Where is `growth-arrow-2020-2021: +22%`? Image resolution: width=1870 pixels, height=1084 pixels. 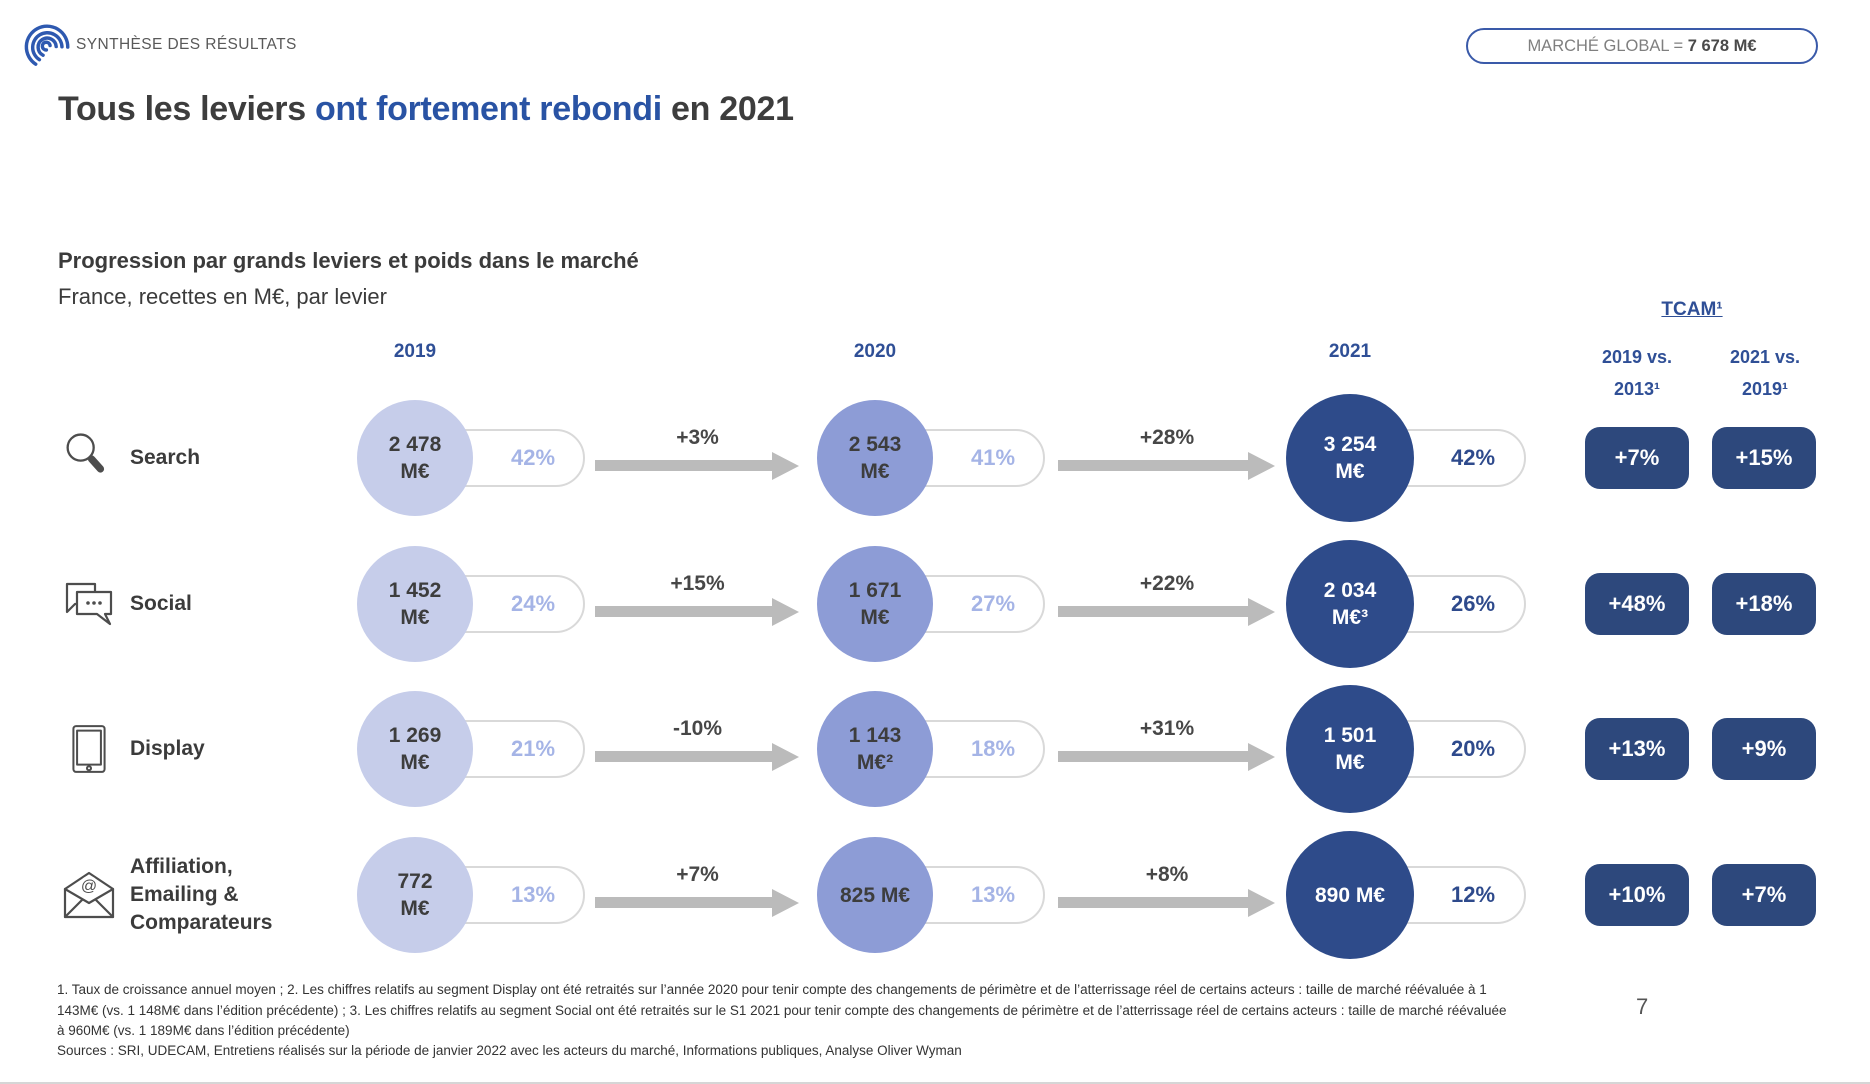
growth-arrow-2020-2021: +22% is located at coordinates (1167, 599).